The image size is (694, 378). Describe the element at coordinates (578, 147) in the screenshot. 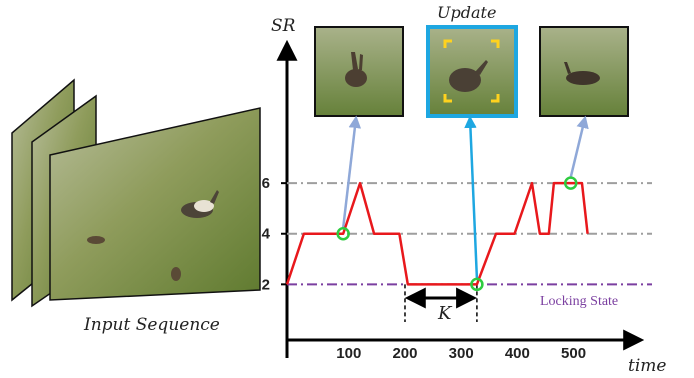

I see `sample-arrow` at that location.